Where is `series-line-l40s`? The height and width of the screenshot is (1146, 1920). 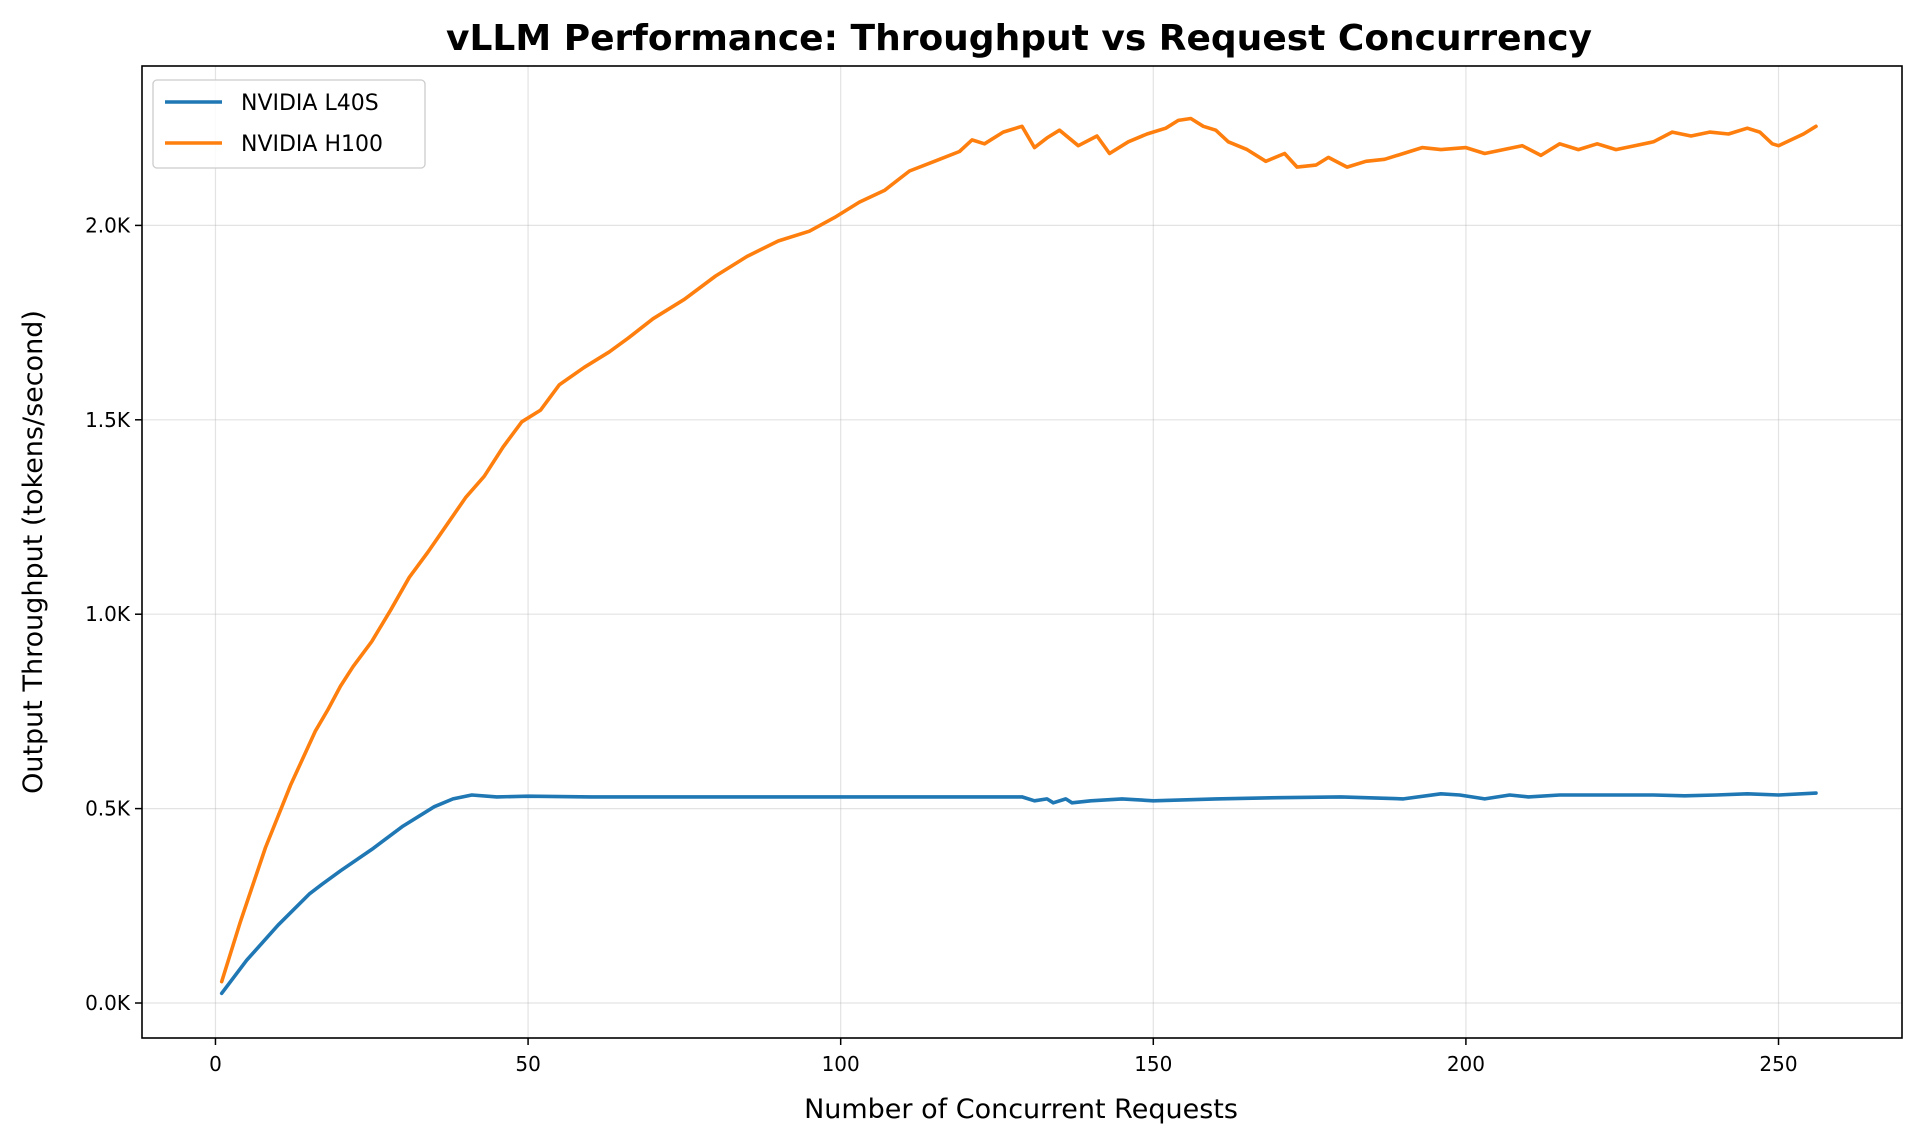 series-line-l40s is located at coordinates (1018, 893).